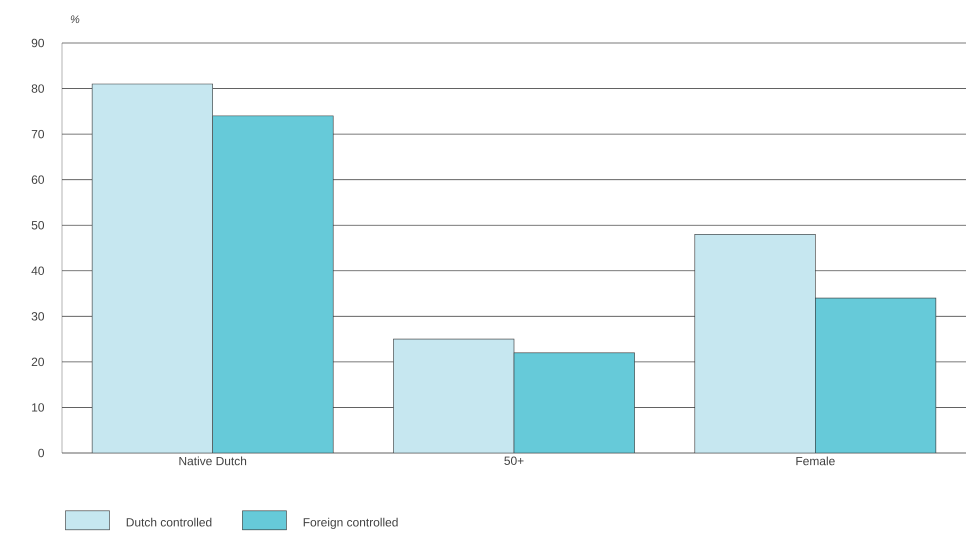 The image size is (966, 534). What do you see at coordinates (815, 461) in the screenshot?
I see `x-tick-label: Female` at bounding box center [815, 461].